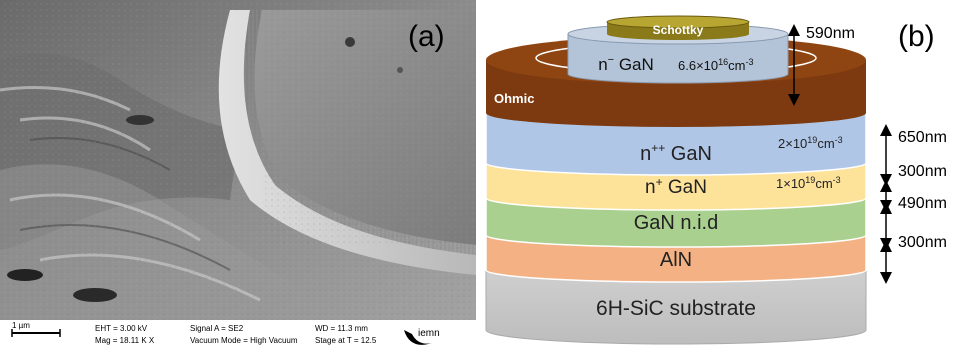 The height and width of the screenshot is (356, 962). I want to click on scale-bar-label: 1 µm, so click(21, 325).